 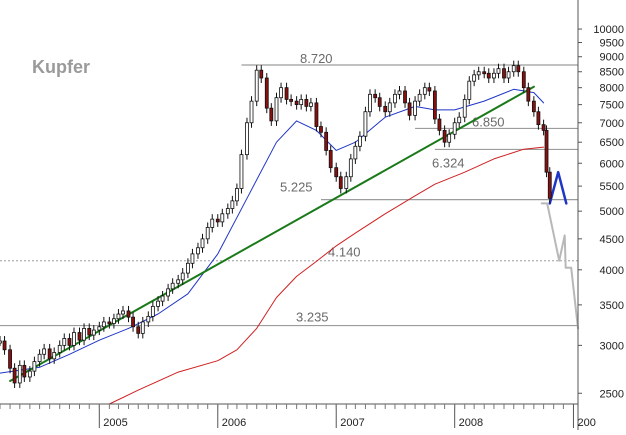 What do you see at coordinates (612, 394) in the screenshot?
I see `y-tick-label: 2500` at bounding box center [612, 394].